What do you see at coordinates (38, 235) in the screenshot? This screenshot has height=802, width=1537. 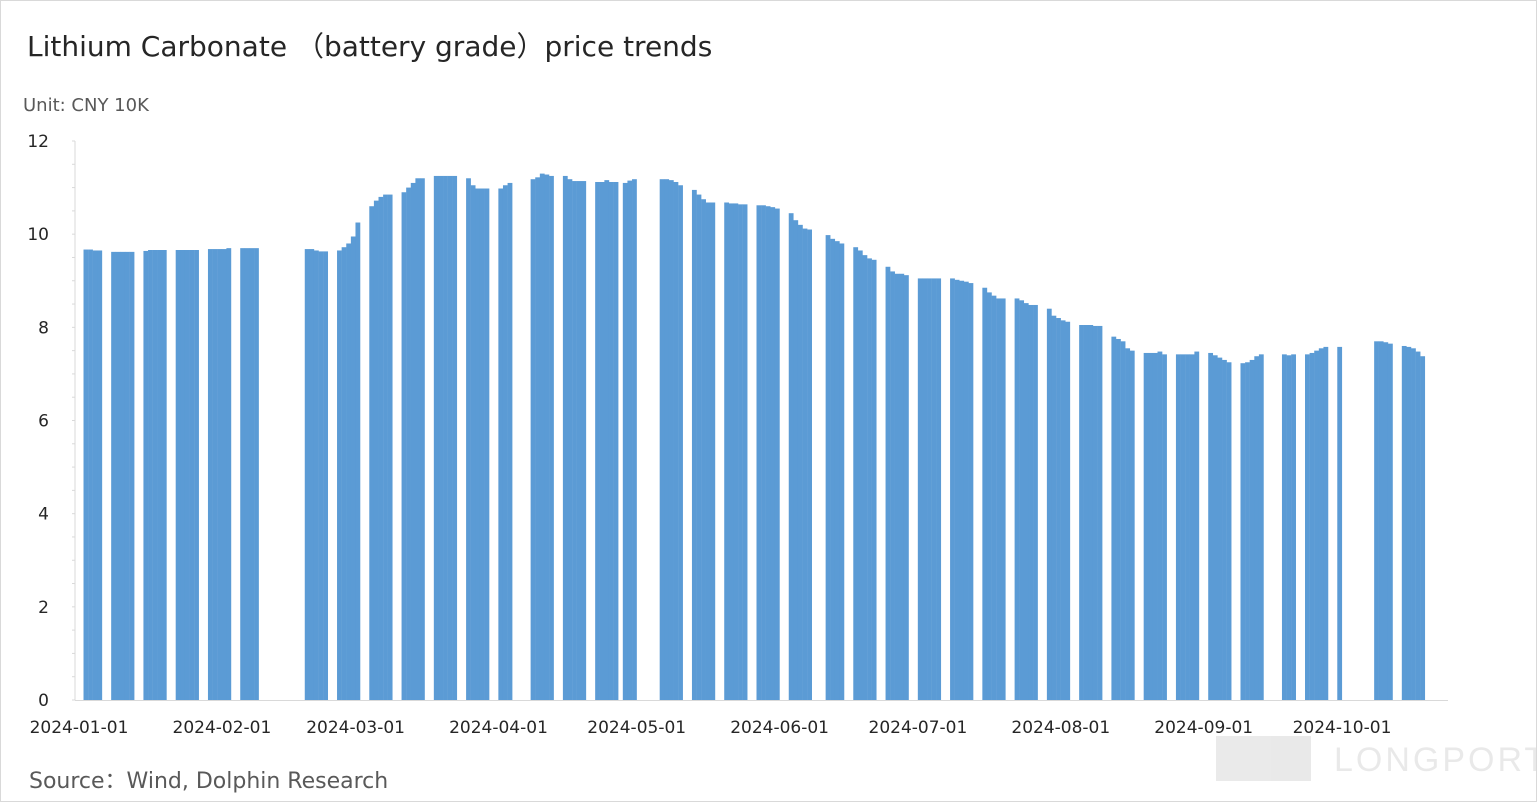 I see `y-tick-label: 10` at bounding box center [38, 235].